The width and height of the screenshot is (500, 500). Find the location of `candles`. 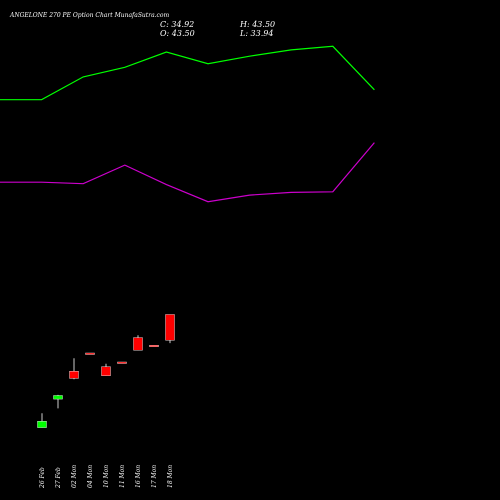

candles is located at coordinates (106, 371).